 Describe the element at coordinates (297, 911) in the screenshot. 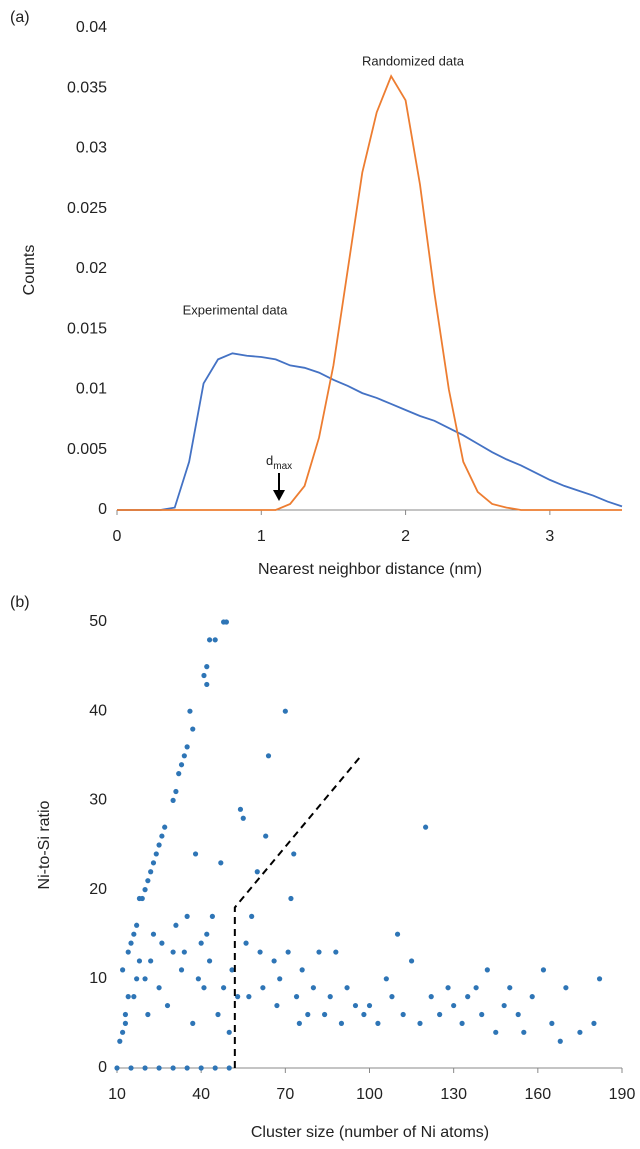

I see `threshold-line` at that location.